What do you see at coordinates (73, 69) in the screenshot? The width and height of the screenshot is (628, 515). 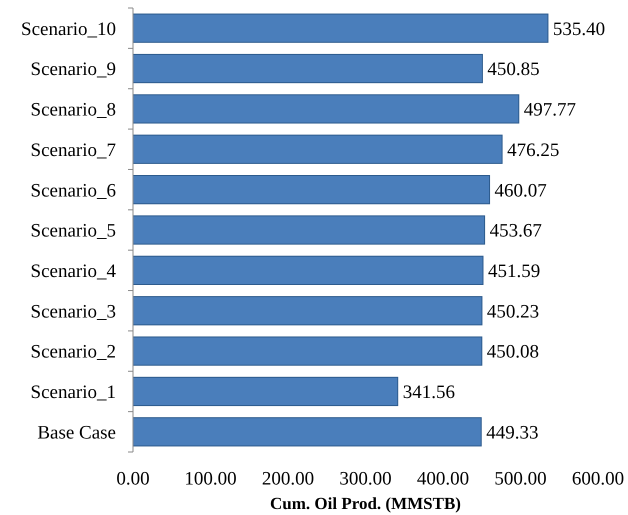 I see `y-tick-label: Scenario_9` at bounding box center [73, 69].